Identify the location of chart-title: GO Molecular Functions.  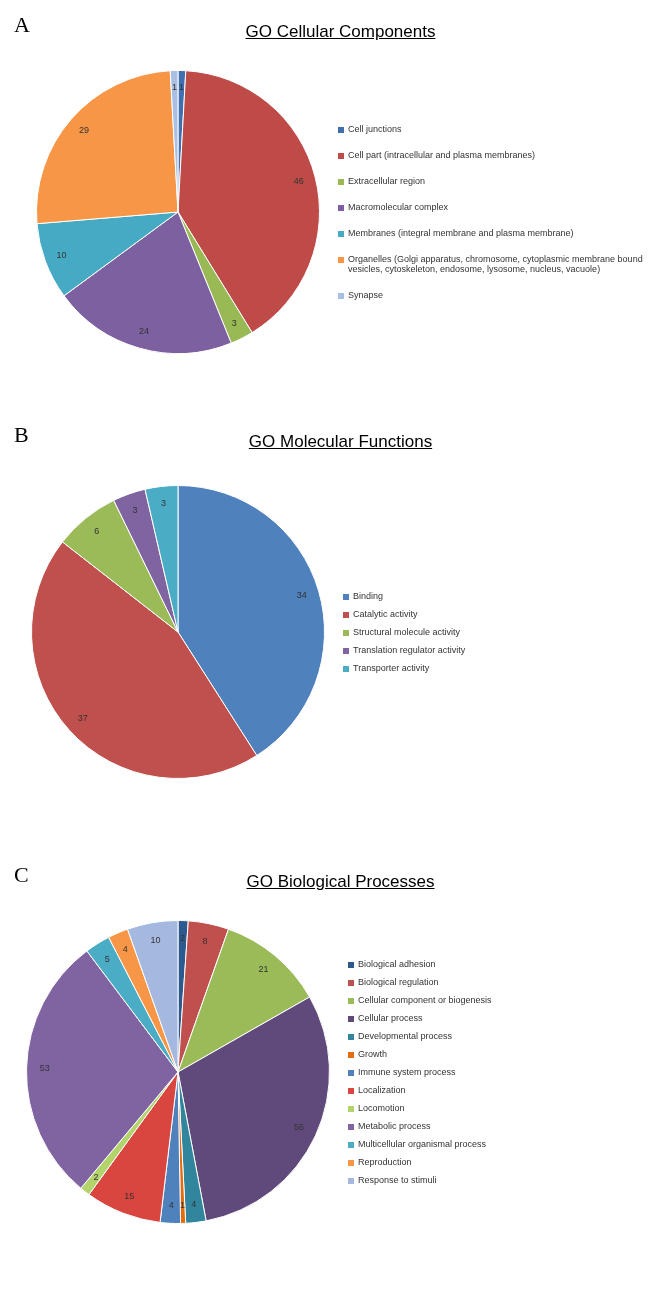
(340, 441).